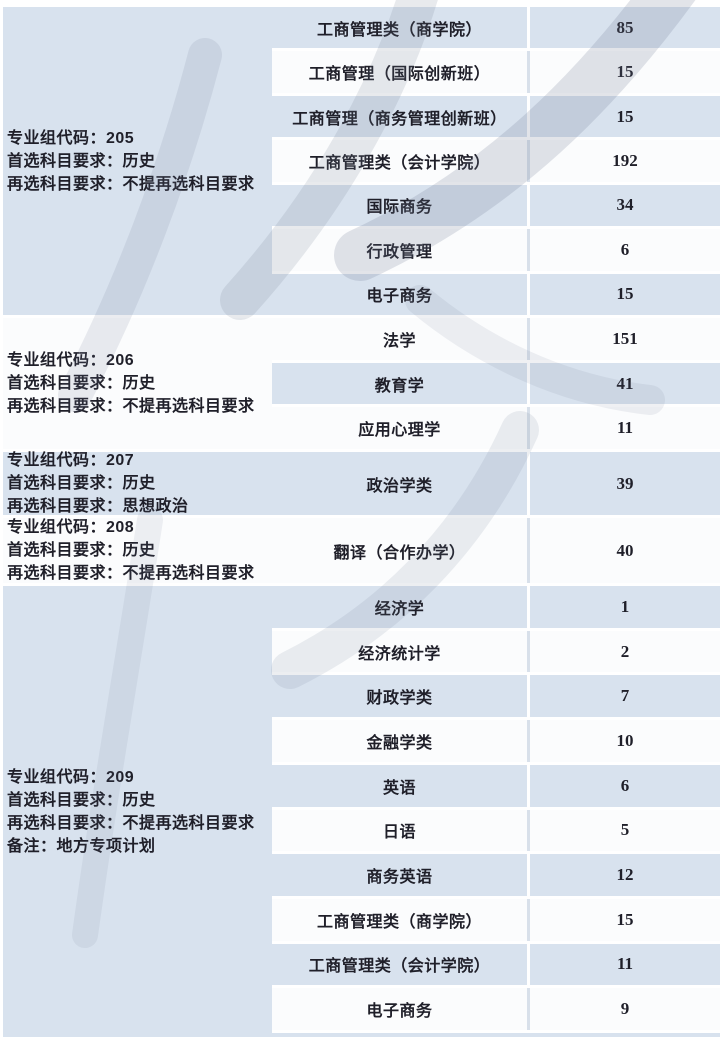 This screenshot has height=1037, width=720. I want to click on table-row: 日语 5, so click(496, 829).